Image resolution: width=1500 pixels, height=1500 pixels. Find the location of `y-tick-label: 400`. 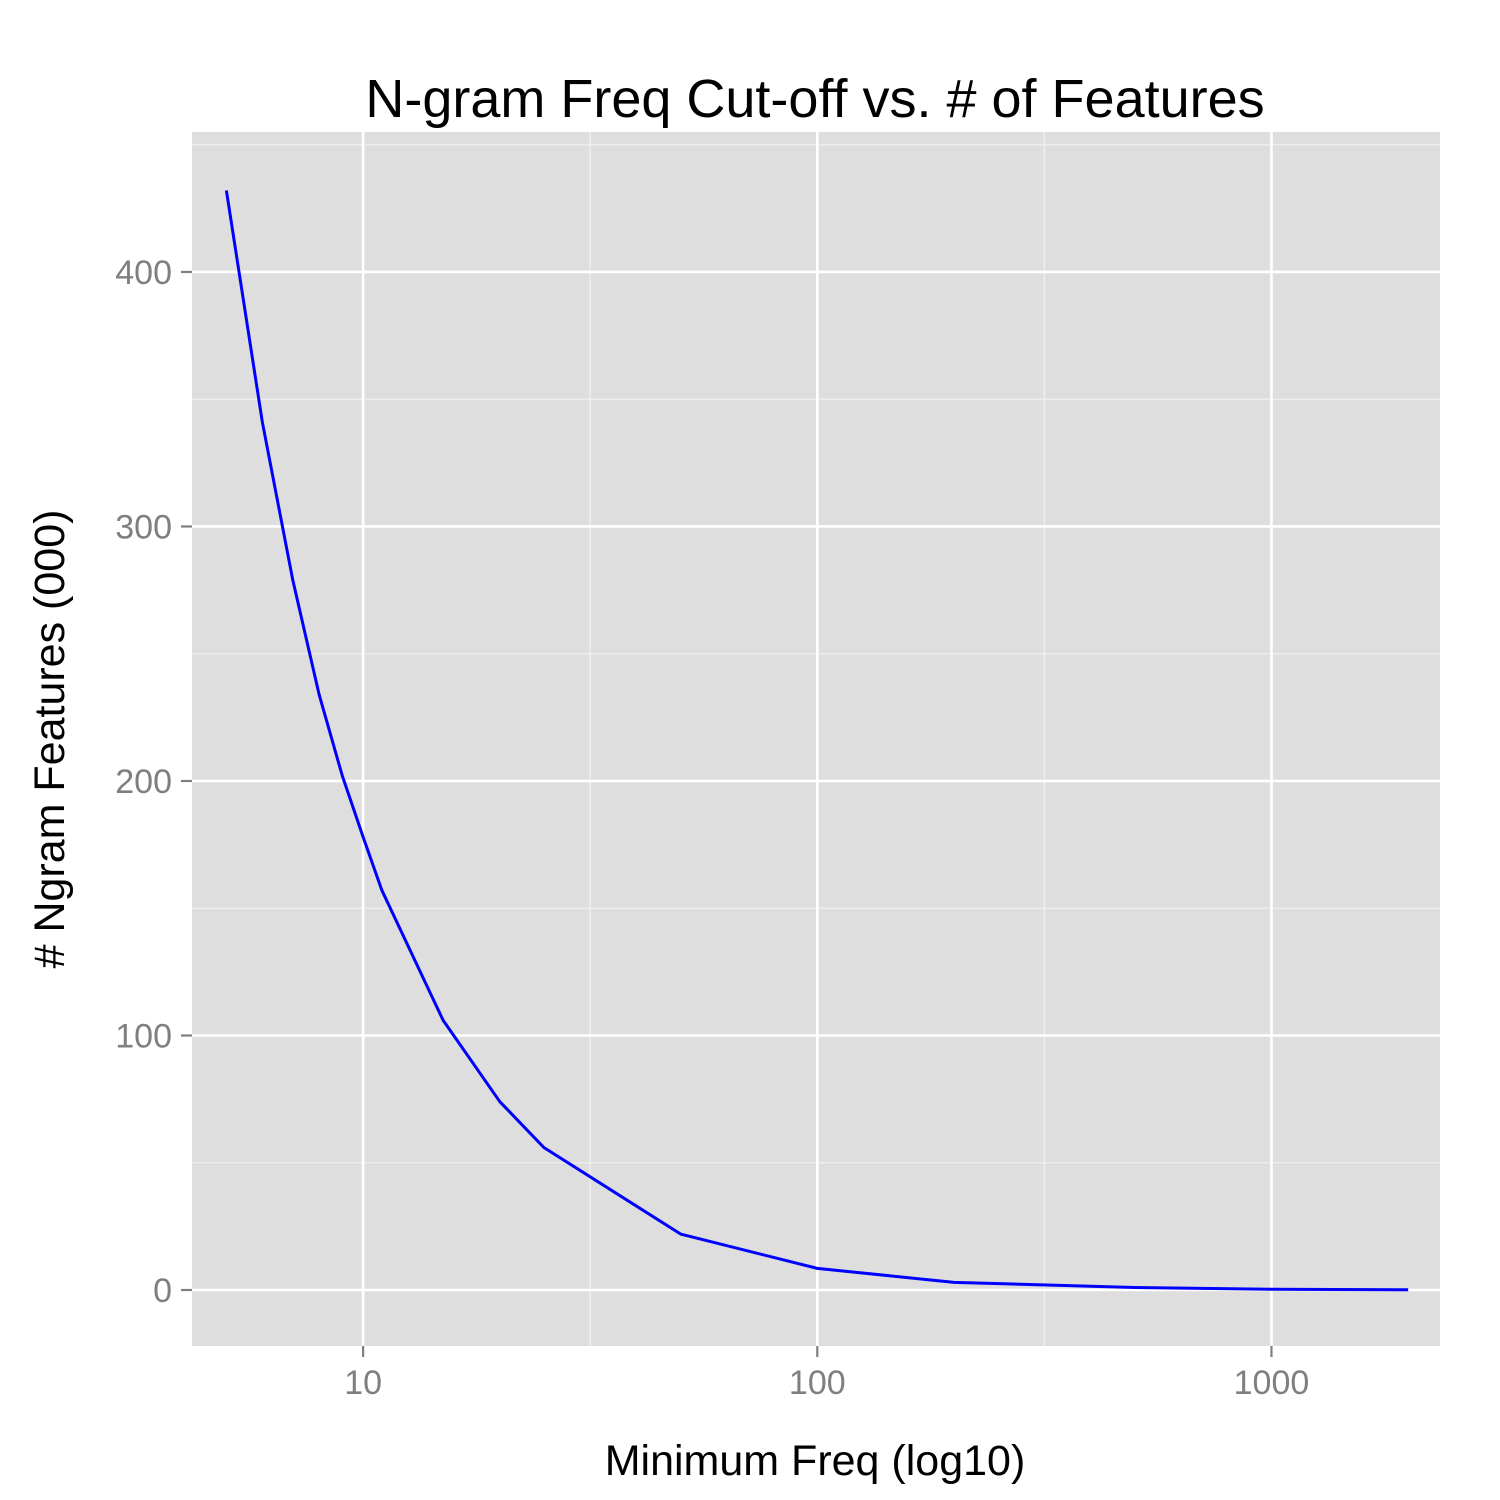

y-tick-label: 400 is located at coordinates (143, 273).